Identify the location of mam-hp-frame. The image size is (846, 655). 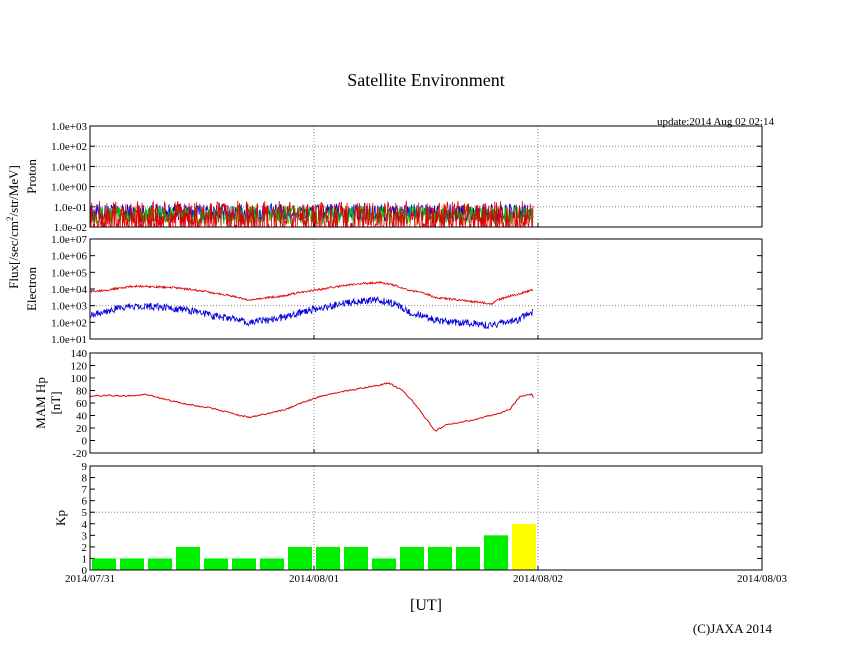
(426, 403).